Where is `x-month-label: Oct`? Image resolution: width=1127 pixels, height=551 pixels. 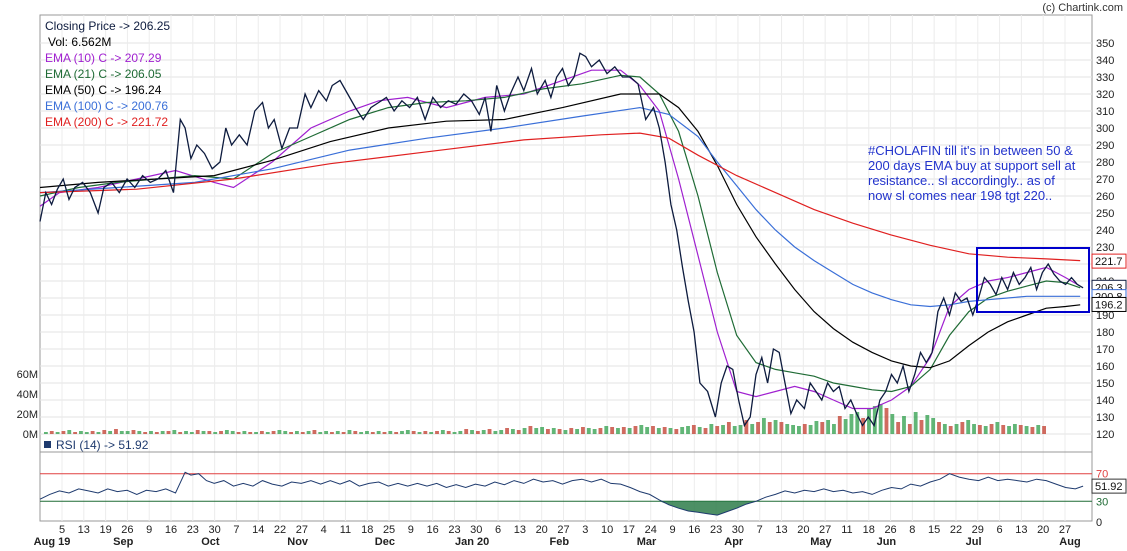
x-month-label: Oct is located at coordinates (210, 542).